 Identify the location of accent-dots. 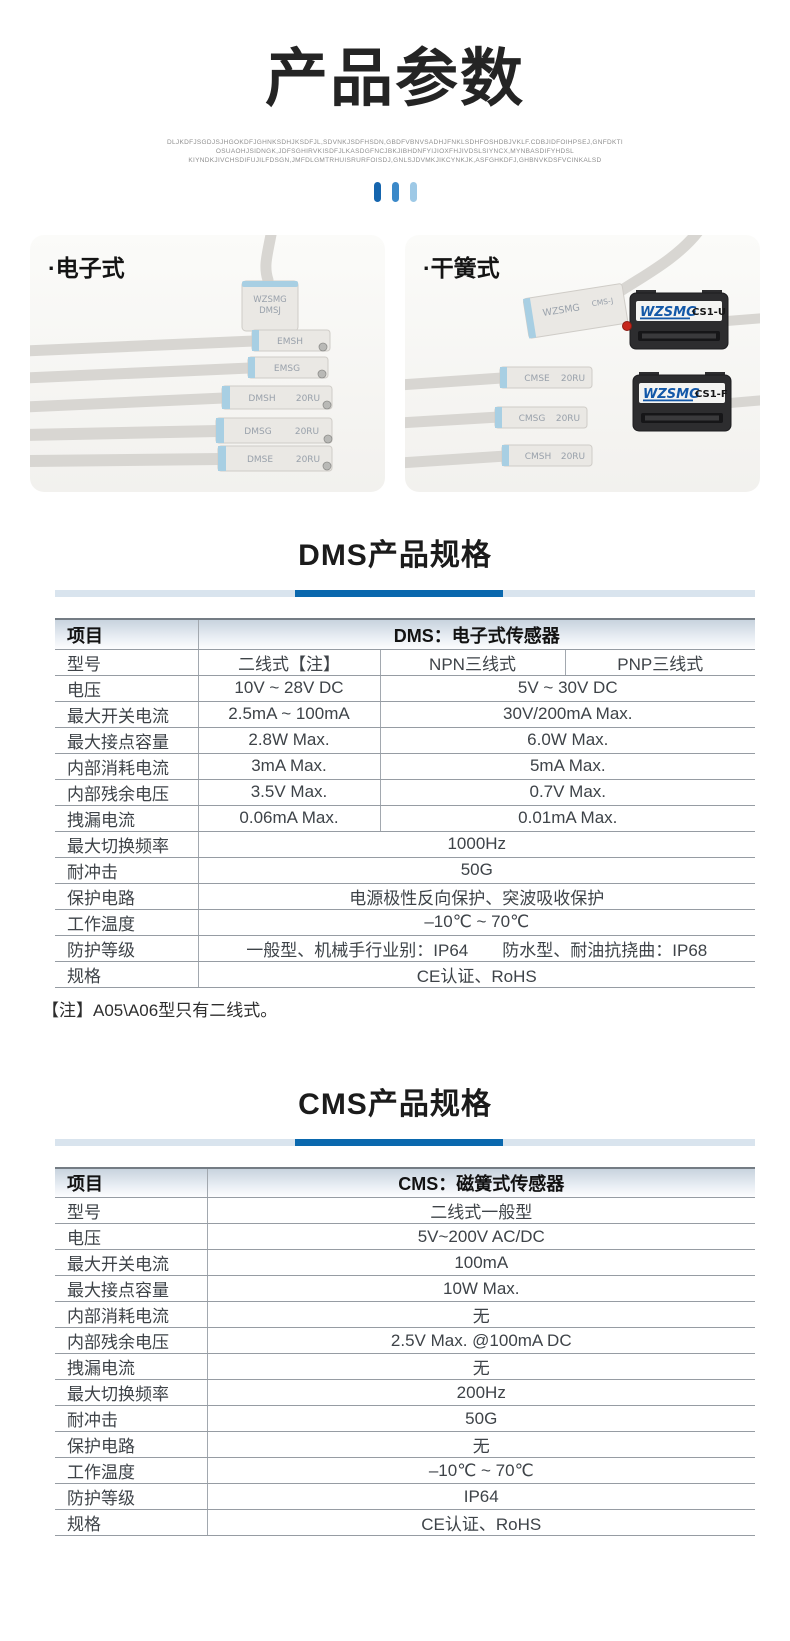
(395, 192).